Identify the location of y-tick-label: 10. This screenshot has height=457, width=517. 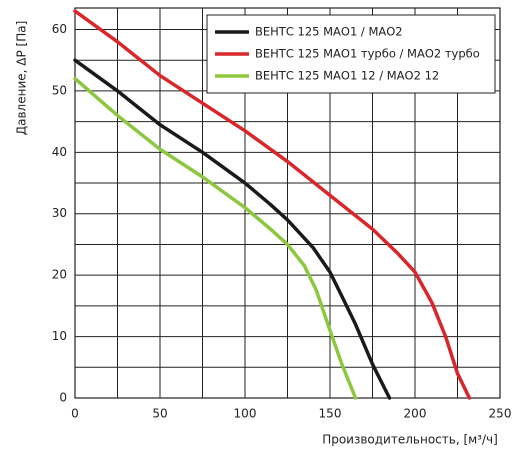
(59, 336).